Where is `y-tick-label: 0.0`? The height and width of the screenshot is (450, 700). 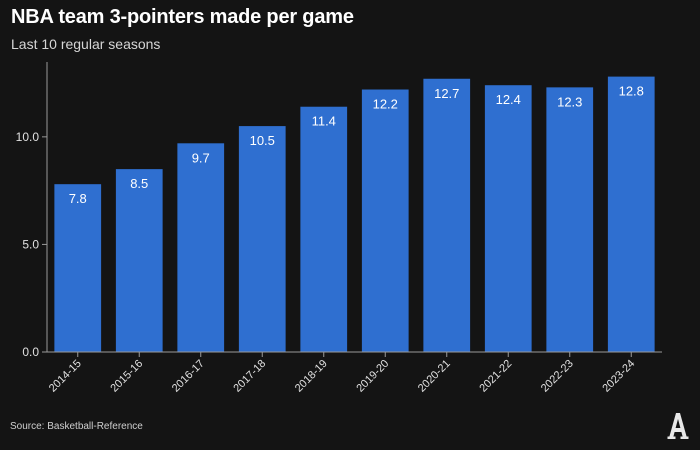 y-tick-label: 0.0 is located at coordinates (30, 352).